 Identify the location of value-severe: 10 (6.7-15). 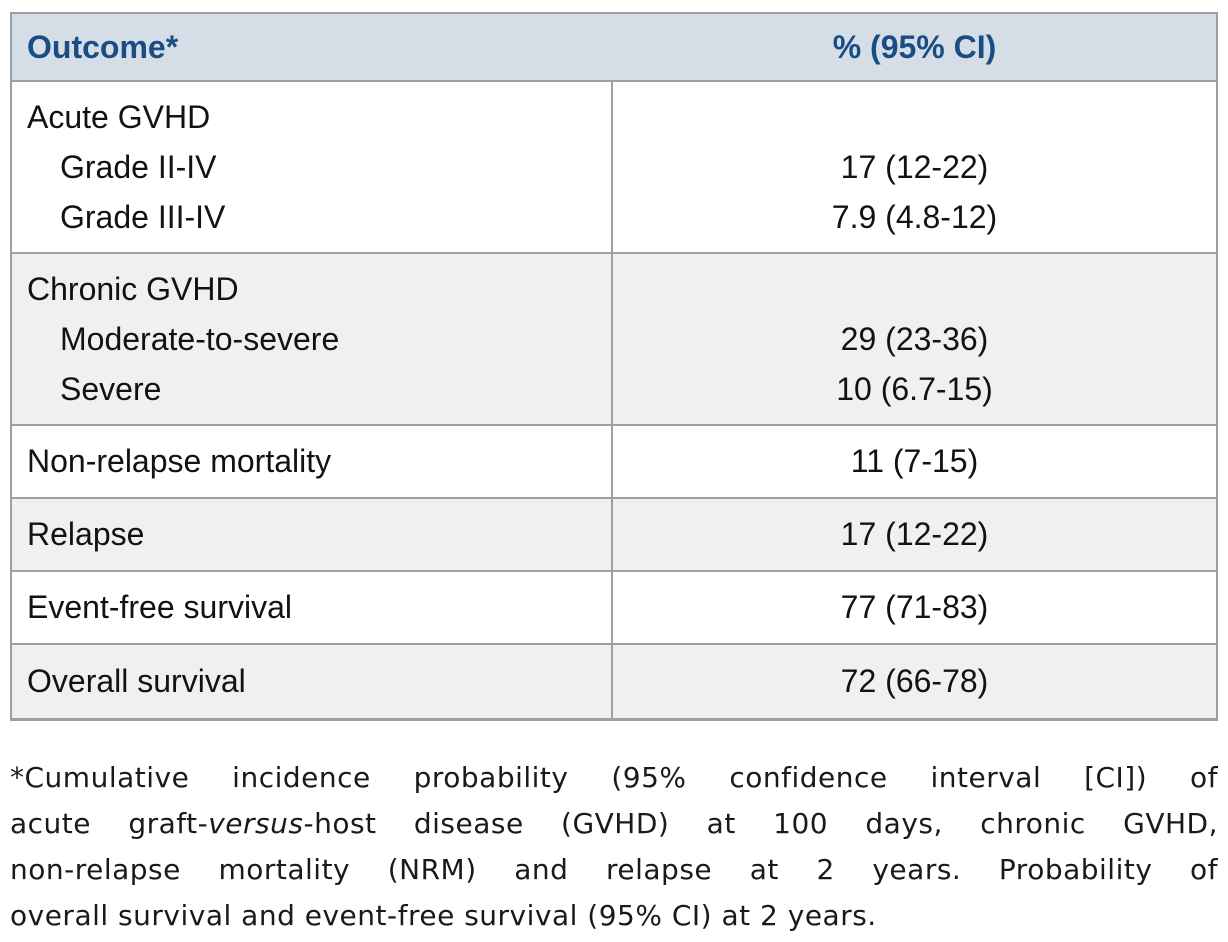
(914, 389).